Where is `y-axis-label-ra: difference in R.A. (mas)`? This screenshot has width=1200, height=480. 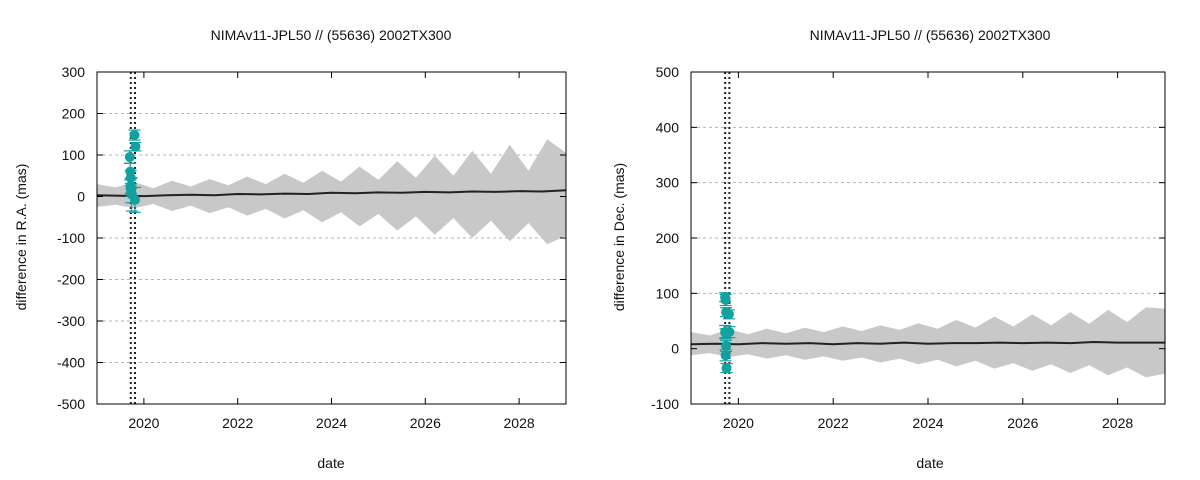
y-axis-label-ra: difference in R.A. (mas) is located at coordinates (21, 237).